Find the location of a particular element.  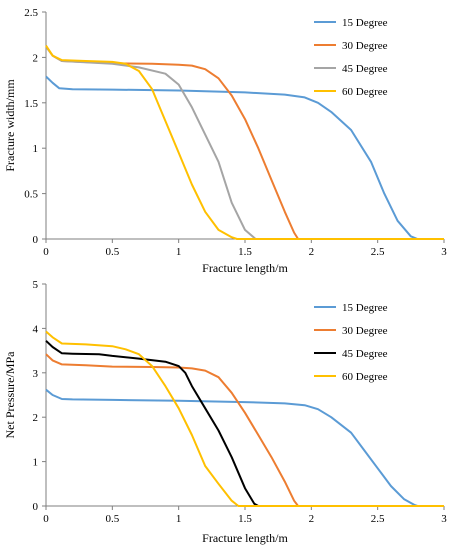

y-tick-label: 1.5 is located at coordinates (31, 104).